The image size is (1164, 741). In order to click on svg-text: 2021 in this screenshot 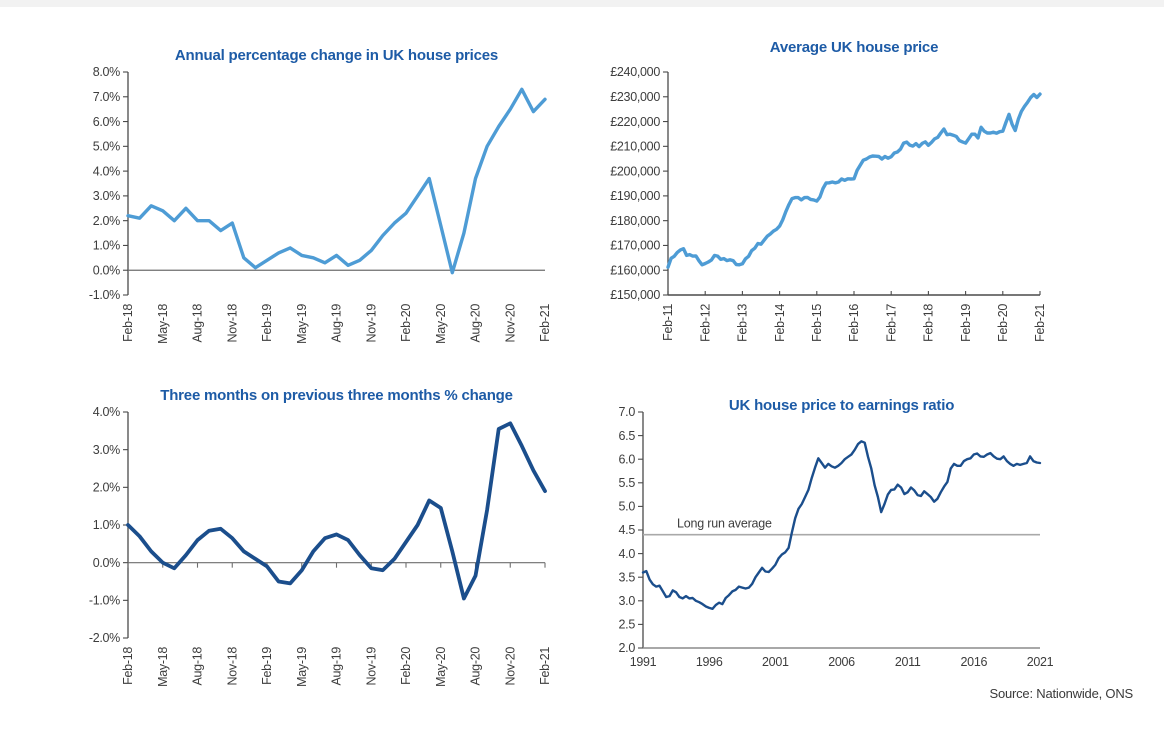, I will do `click(1040, 662)`.